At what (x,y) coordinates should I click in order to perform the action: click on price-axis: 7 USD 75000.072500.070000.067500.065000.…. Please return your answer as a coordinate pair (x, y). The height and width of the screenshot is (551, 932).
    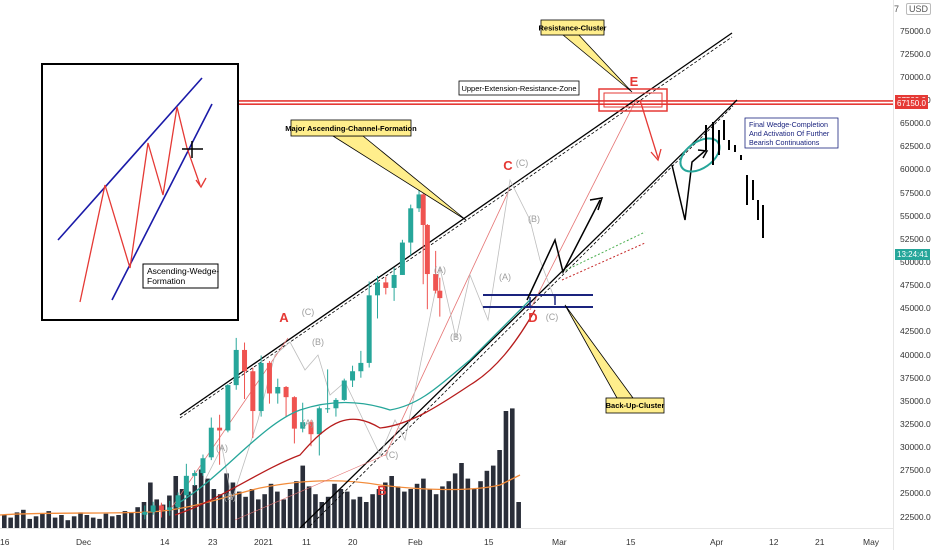
    Looking at the image, I should click on (912, 275).